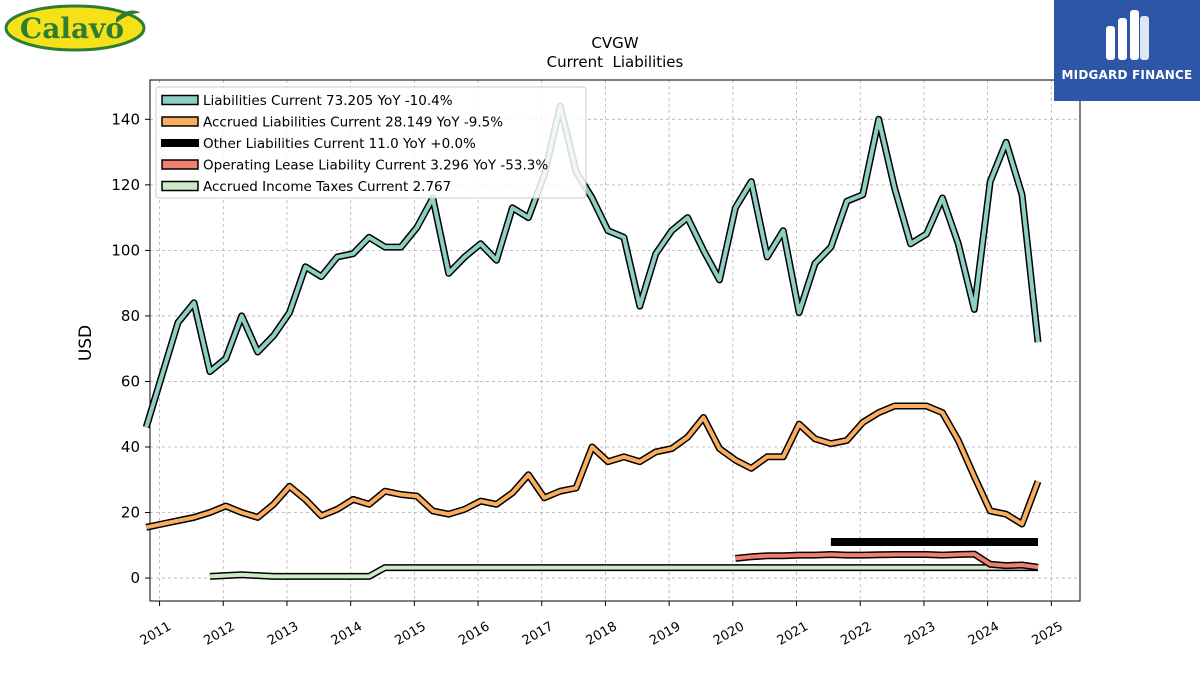 This screenshot has width=1200, height=675. I want to click on y-tick-label: 60, so click(130, 381).